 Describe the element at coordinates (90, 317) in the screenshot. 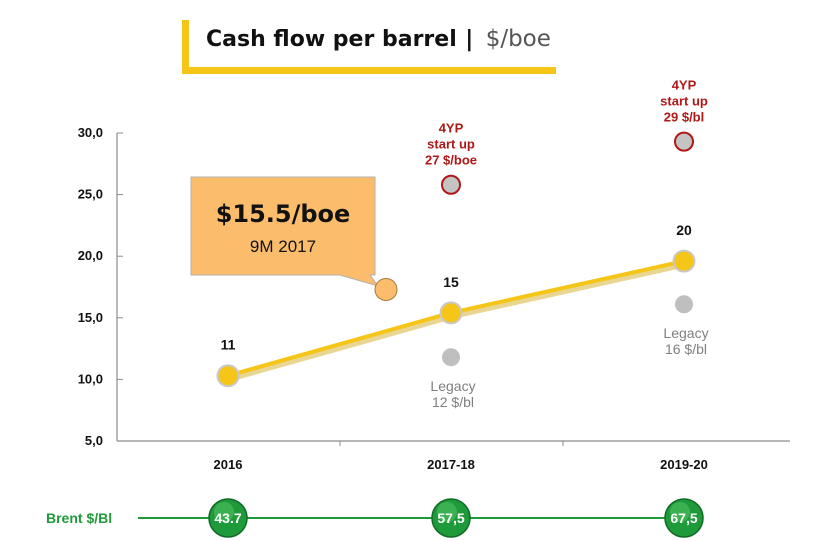

I see `y-tick-label: 15,0` at that location.